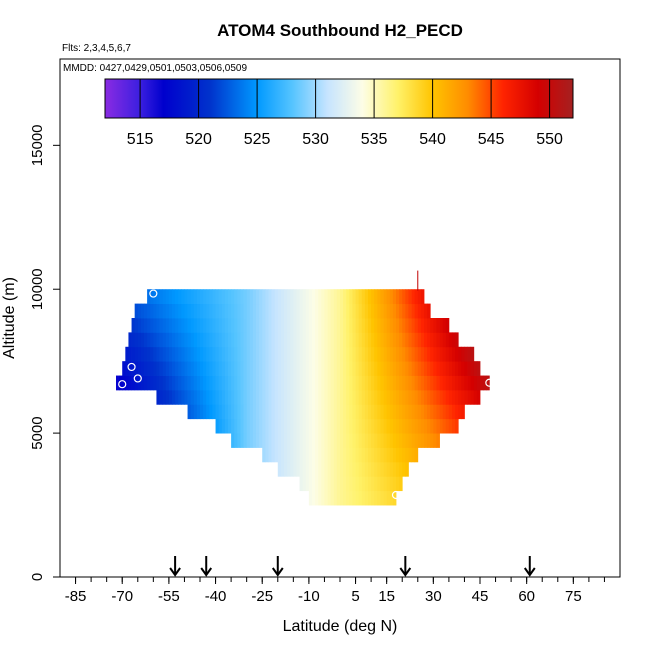 The width and height of the screenshot is (650, 650). Describe the element at coordinates (396, 495) in the screenshot. I see `sample-point` at that location.